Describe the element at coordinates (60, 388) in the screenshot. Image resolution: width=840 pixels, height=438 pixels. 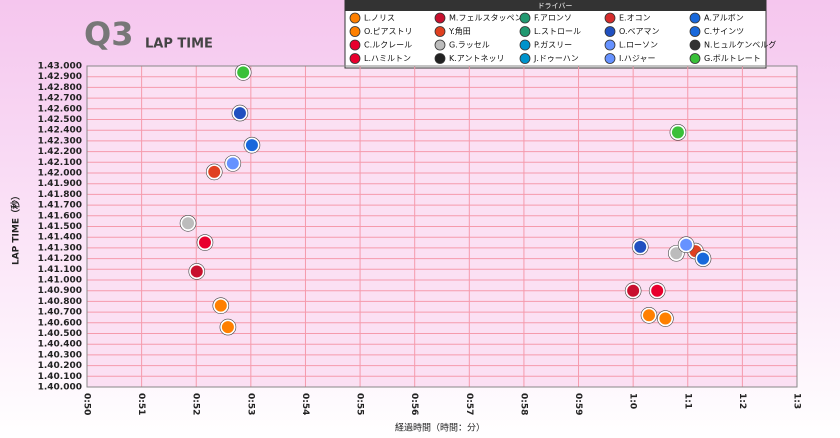
I see `y-tick-label: 1.40.000` at that location.